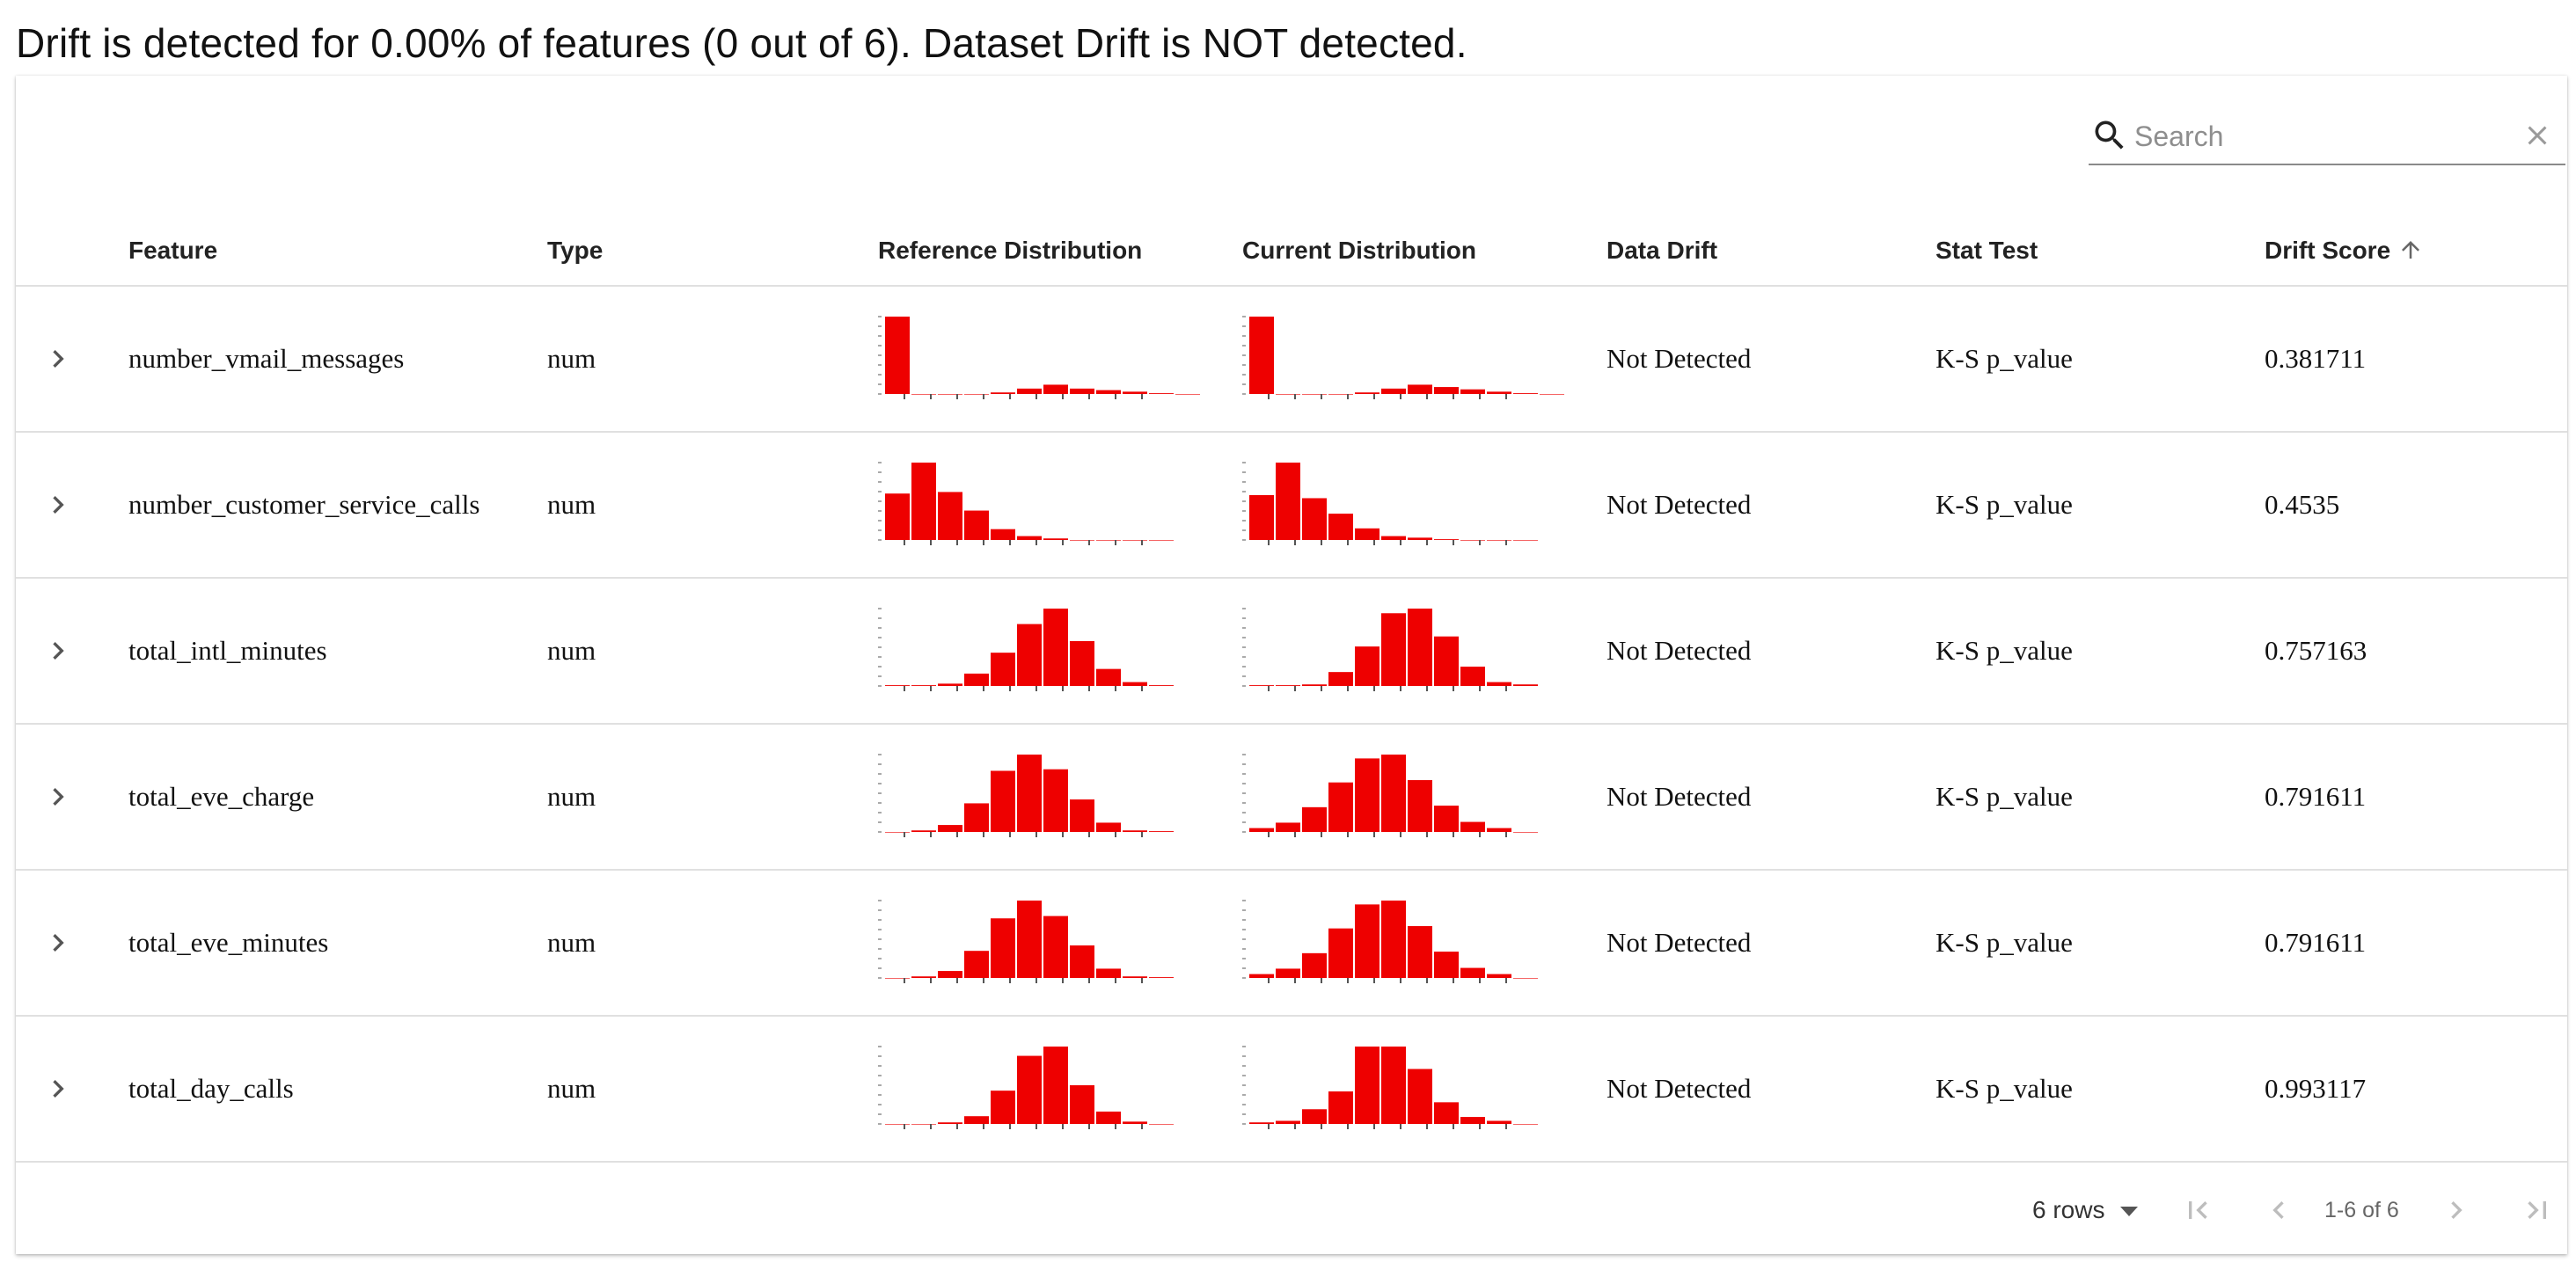  I want to click on next-page-icon, so click(2456, 1211).